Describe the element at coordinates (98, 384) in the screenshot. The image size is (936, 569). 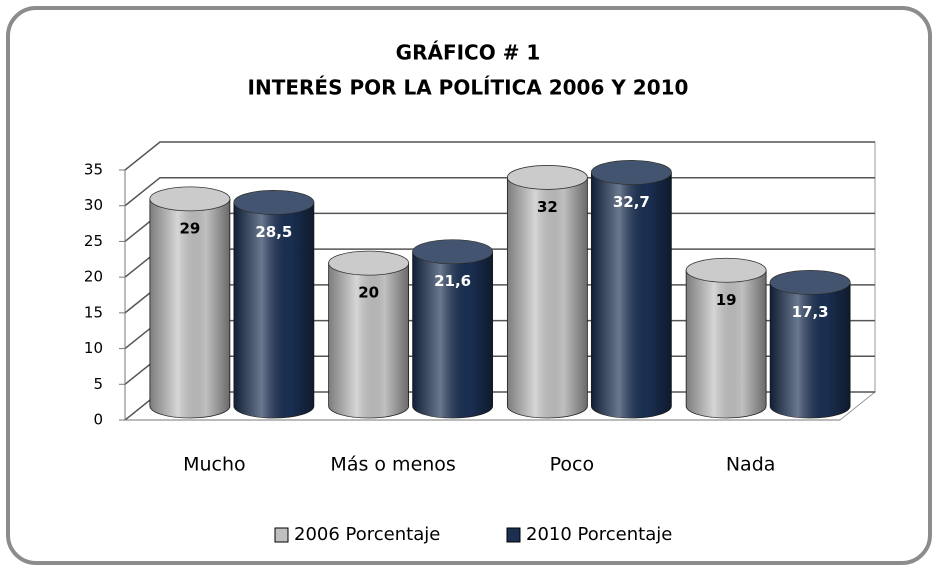
I see `y-tick-label: 5` at that location.